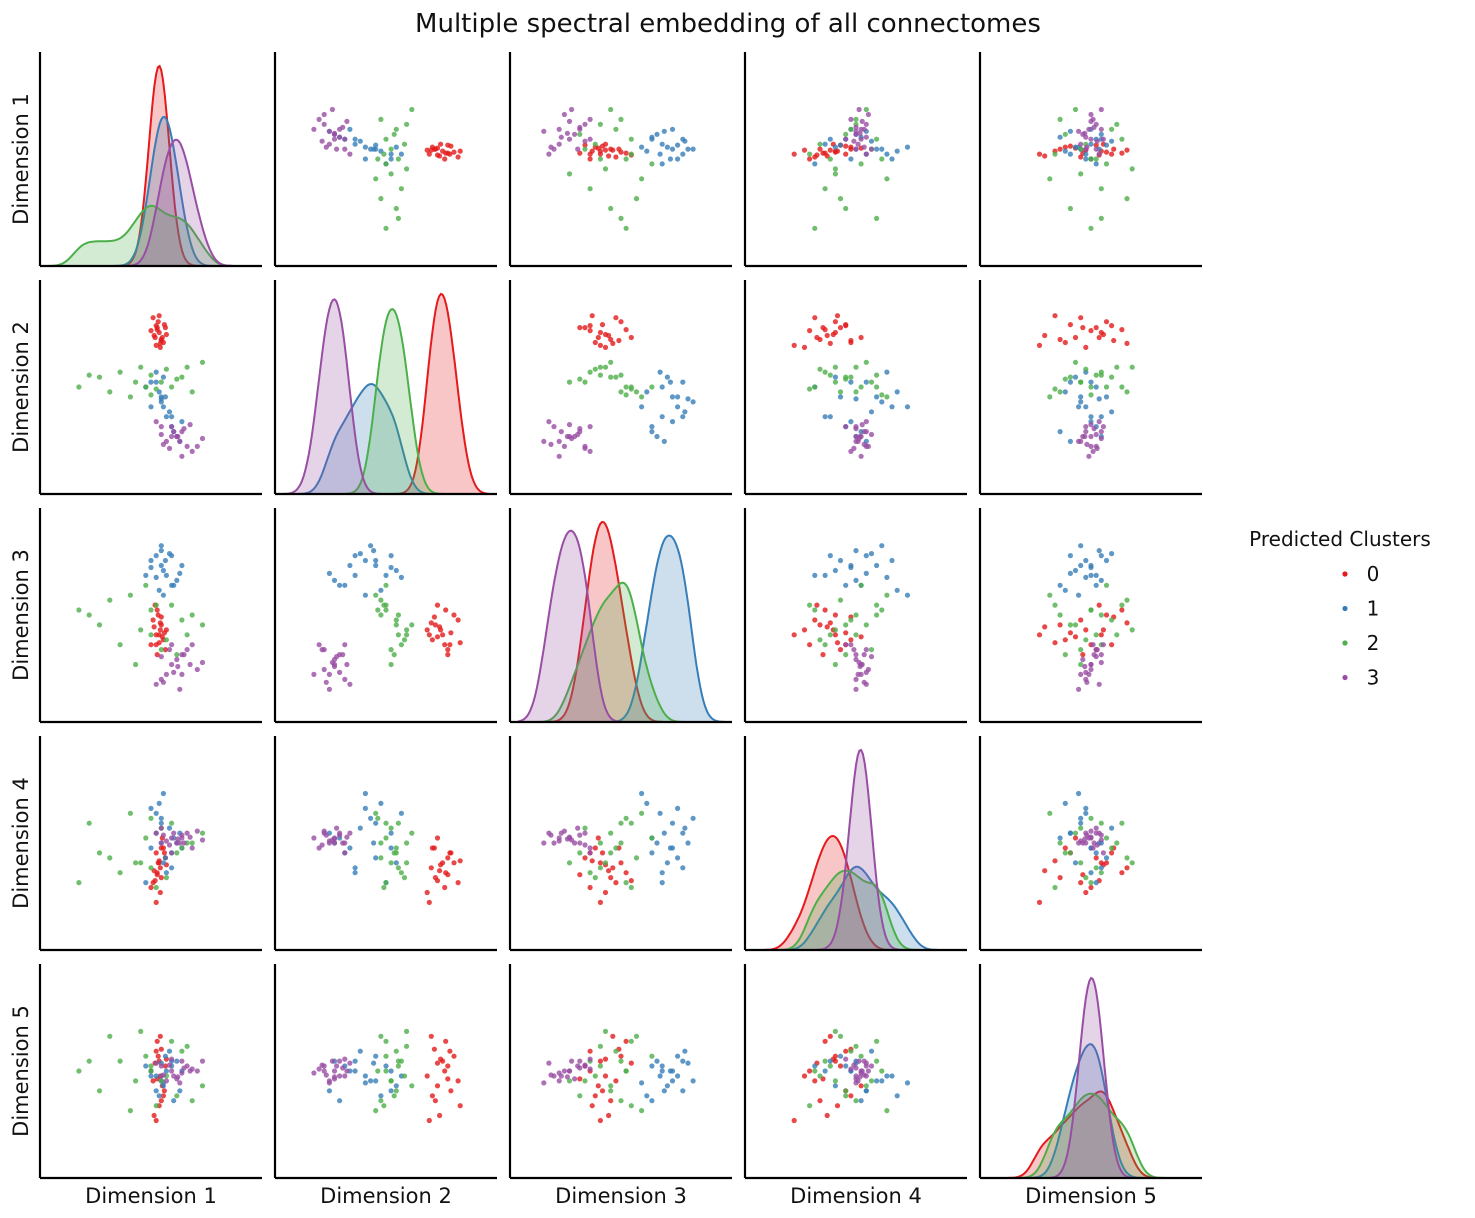 The height and width of the screenshot is (1218, 1475). Describe the element at coordinates (21, 615) in the screenshot. I see `y-axis-label: Dimension 3` at that location.